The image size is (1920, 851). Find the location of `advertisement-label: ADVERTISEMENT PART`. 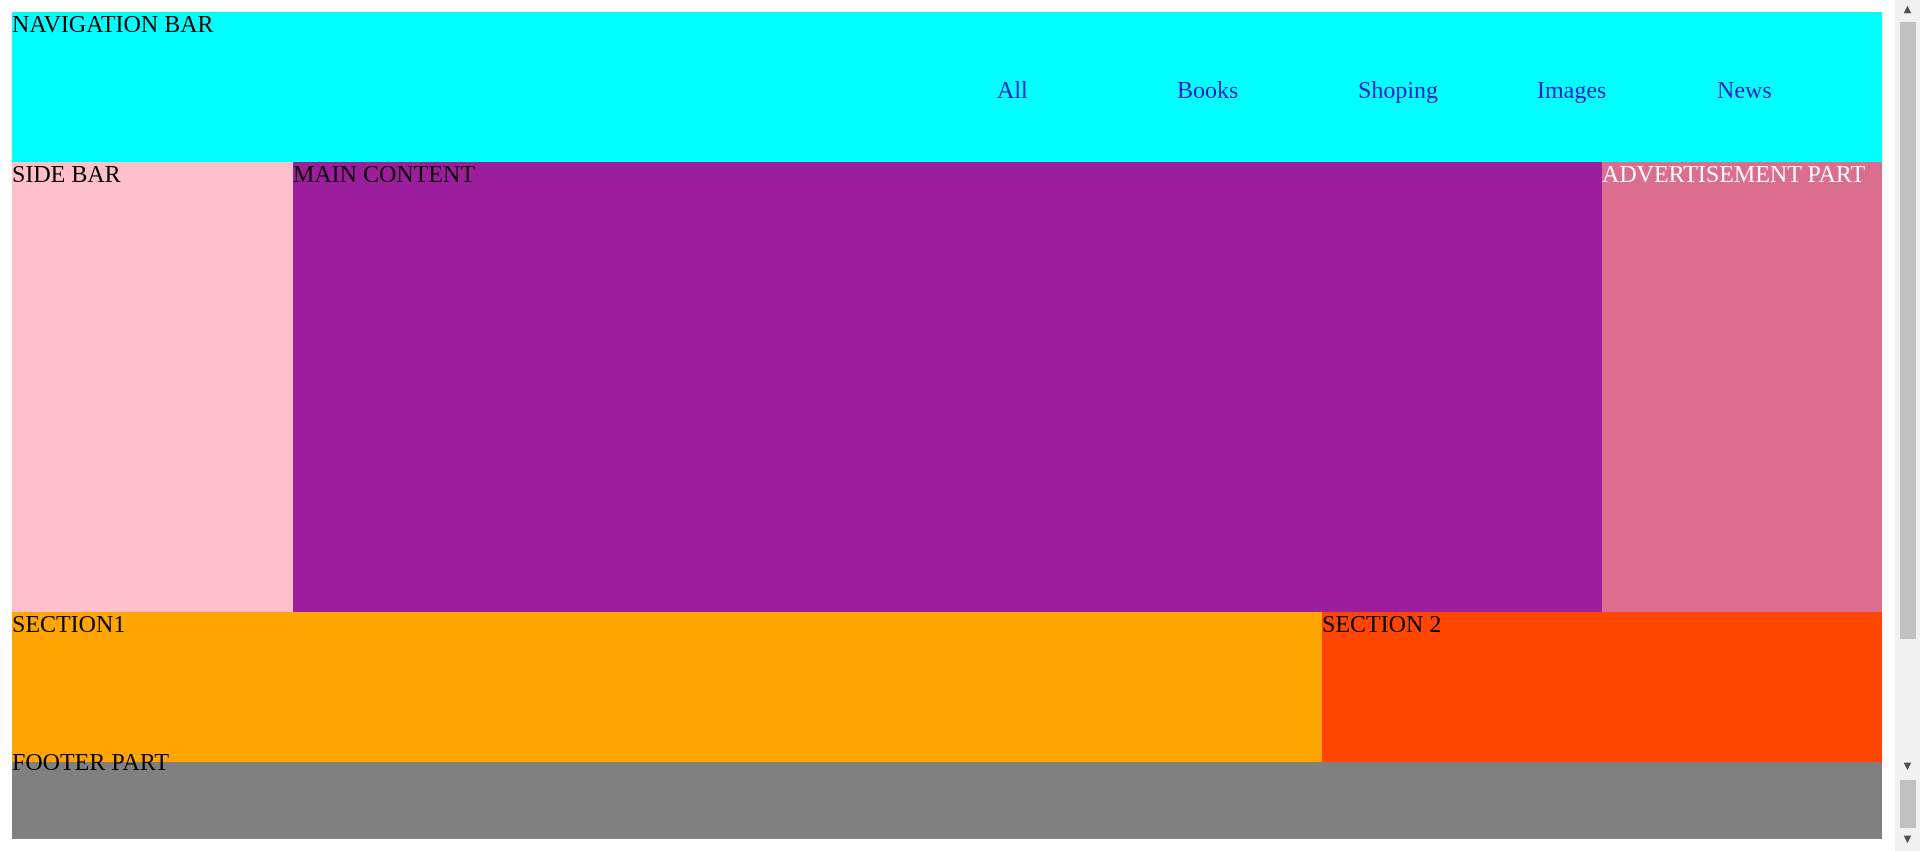

advertisement-label: ADVERTISEMENT PART is located at coordinates (1734, 175).